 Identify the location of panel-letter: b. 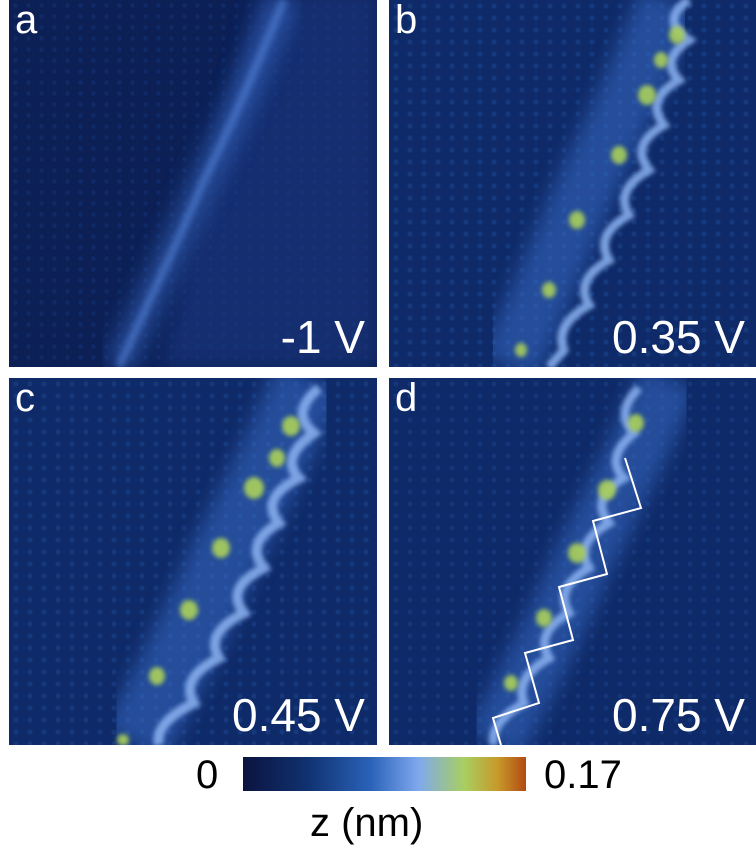
(406, 21).